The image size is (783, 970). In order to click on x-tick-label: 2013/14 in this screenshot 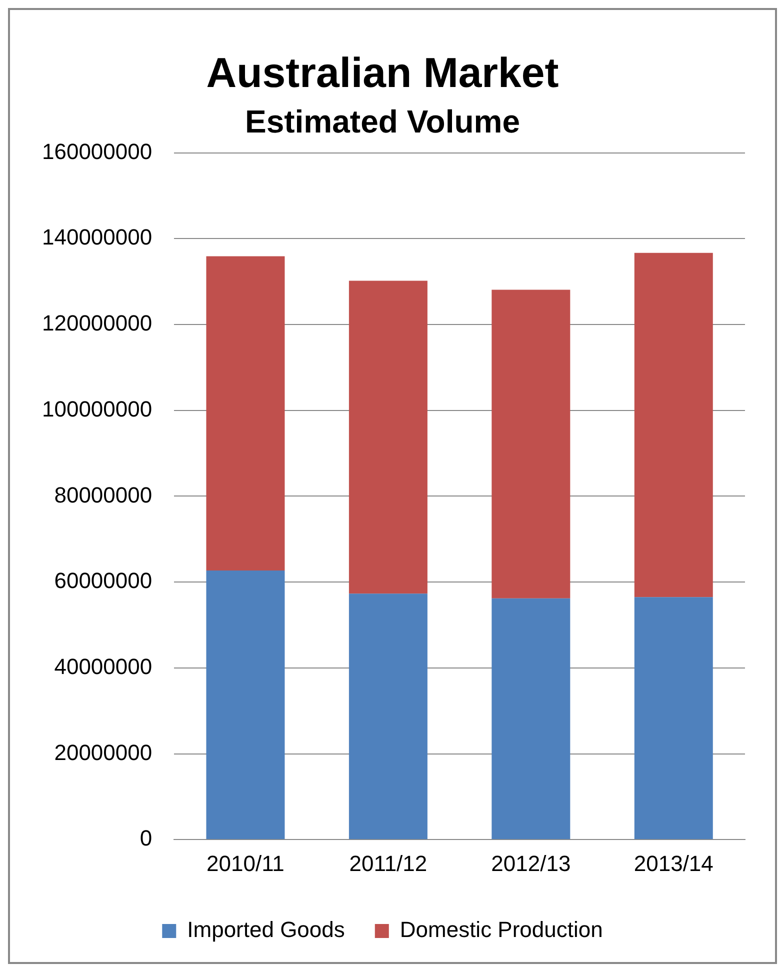, I will do `click(674, 863)`.